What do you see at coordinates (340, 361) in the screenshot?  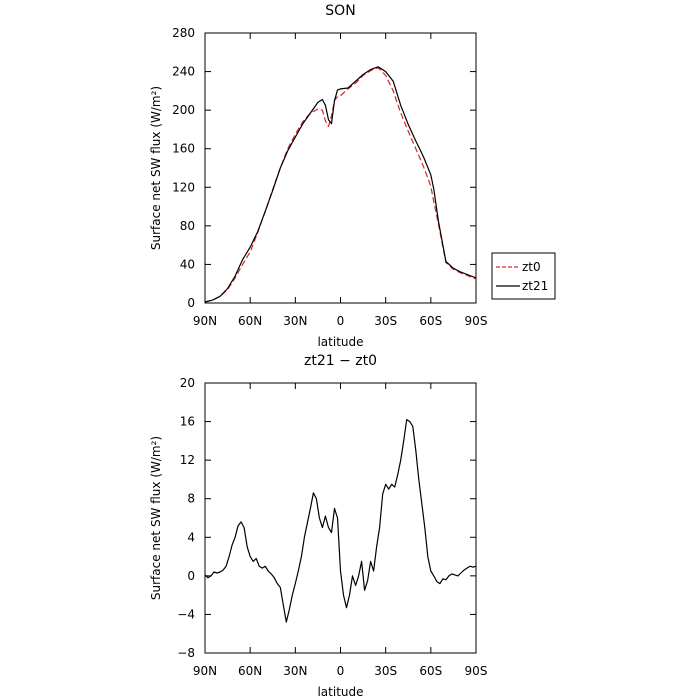 I see `chart-title: zt21 − zt0` at bounding box center [340, 361].